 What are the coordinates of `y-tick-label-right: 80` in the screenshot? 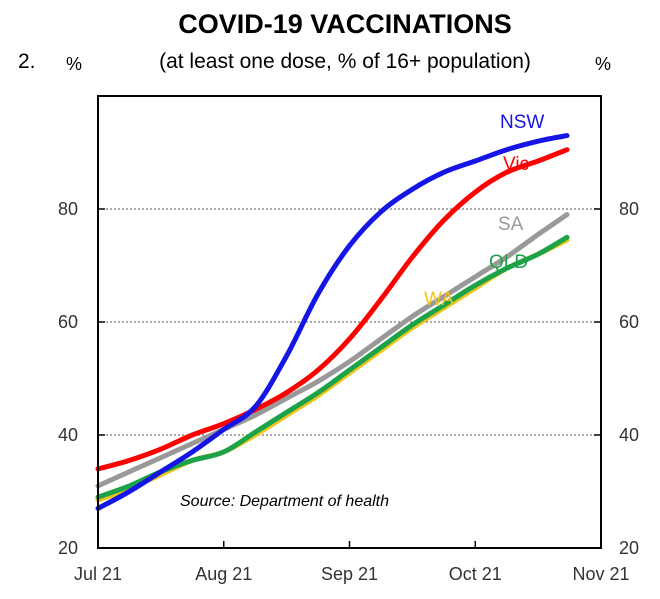 It's located at (629, 209).